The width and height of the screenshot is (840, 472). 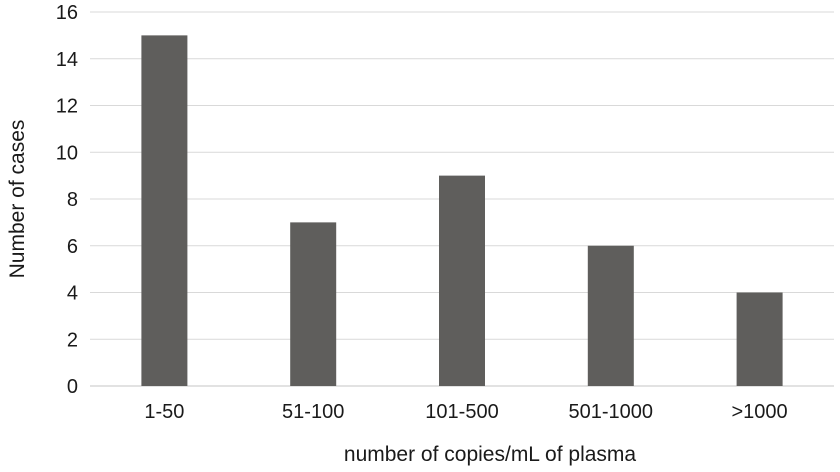 What do you see at coordinates (67, 107) in the screenshot?
I see `y-tick-label: 12` at bounding box center [67, 107].